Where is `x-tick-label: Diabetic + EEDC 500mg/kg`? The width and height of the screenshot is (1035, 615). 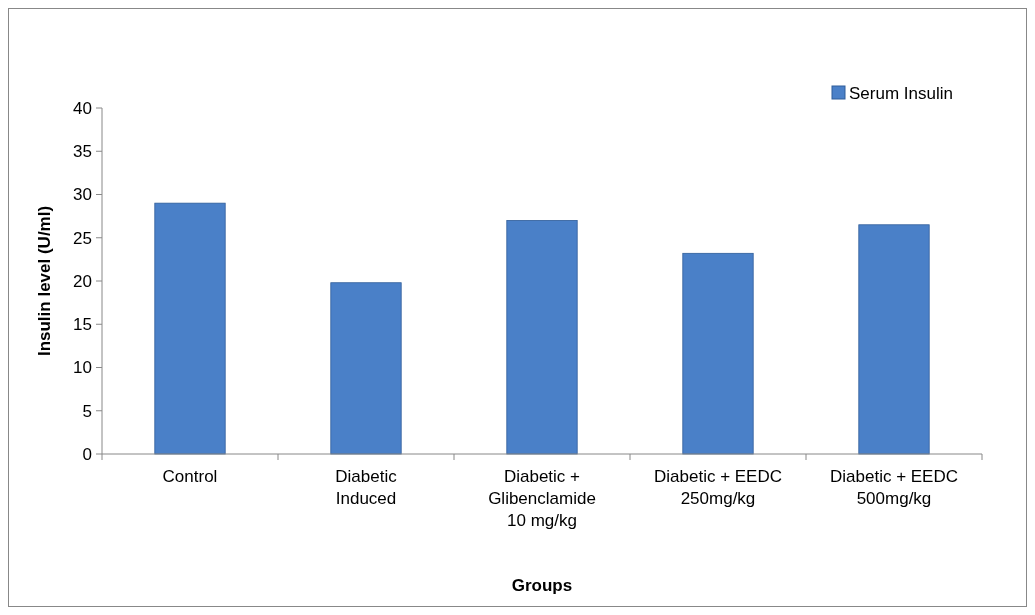 x-tick-label: Diabetic + EEDC 500mg/kg is located at coordinates (894, 487).